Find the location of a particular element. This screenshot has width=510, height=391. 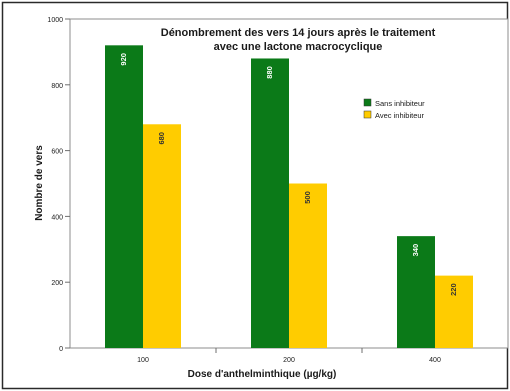

bar-value-label: 920 is located at coordinates (123, 59).